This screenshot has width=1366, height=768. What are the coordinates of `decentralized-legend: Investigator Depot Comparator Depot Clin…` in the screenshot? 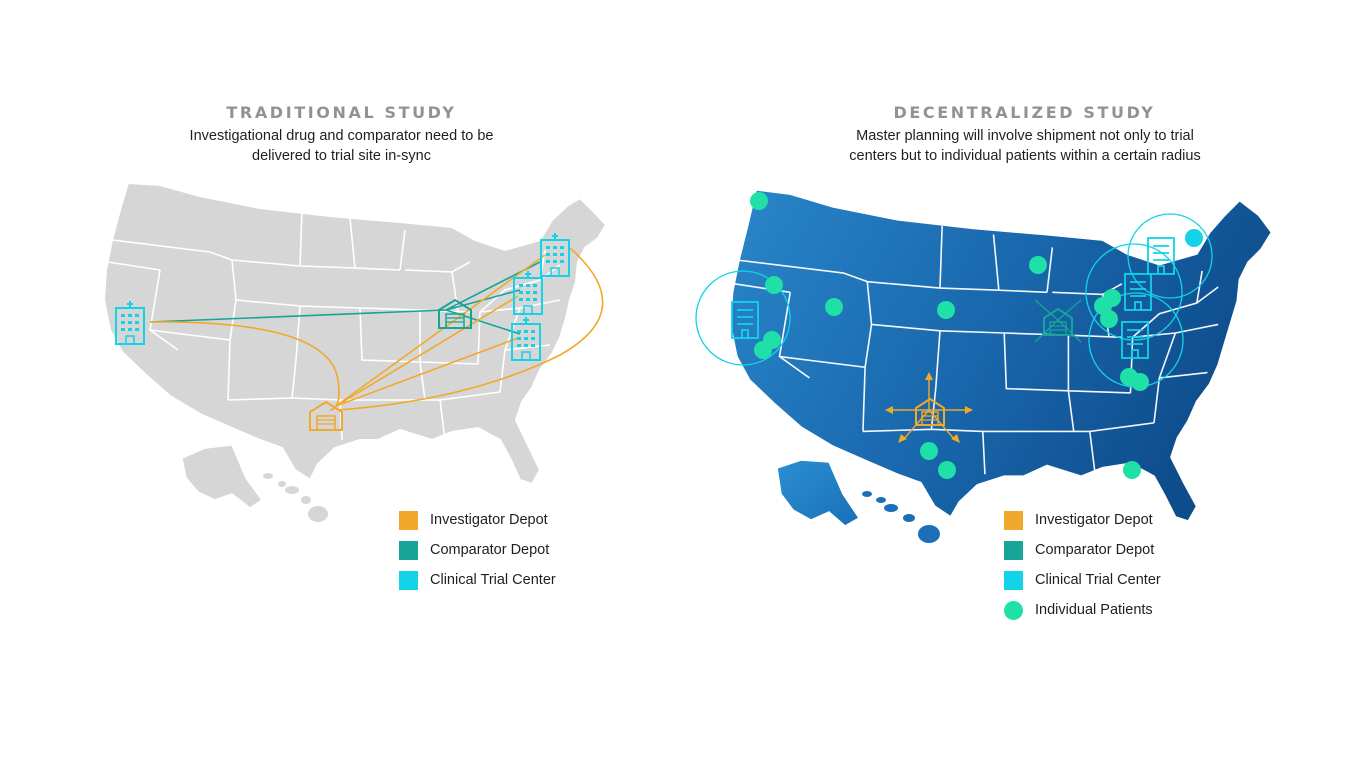 It's located at (1082, 565).